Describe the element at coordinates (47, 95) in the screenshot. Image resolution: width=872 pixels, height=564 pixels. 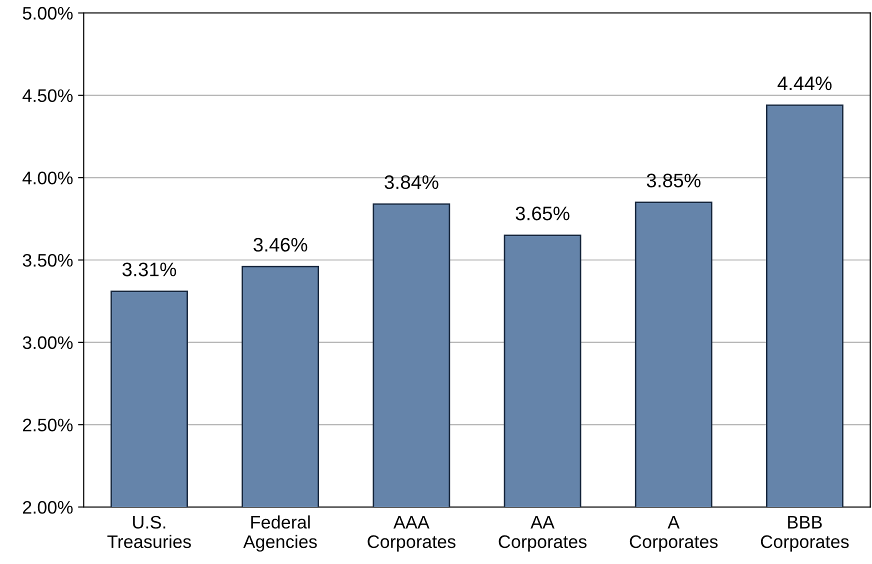
I see `y-tick-label: 4.50%` at that location.